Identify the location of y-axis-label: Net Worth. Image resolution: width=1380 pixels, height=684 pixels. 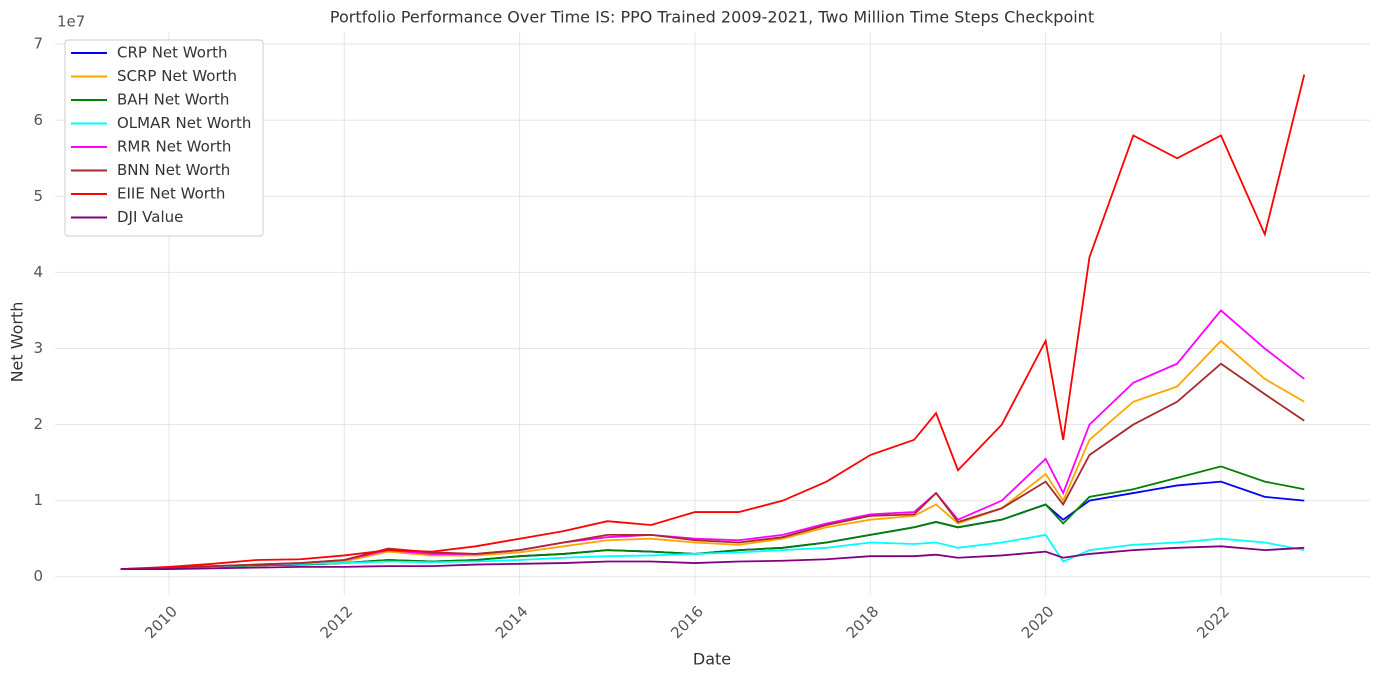
(17, 342).